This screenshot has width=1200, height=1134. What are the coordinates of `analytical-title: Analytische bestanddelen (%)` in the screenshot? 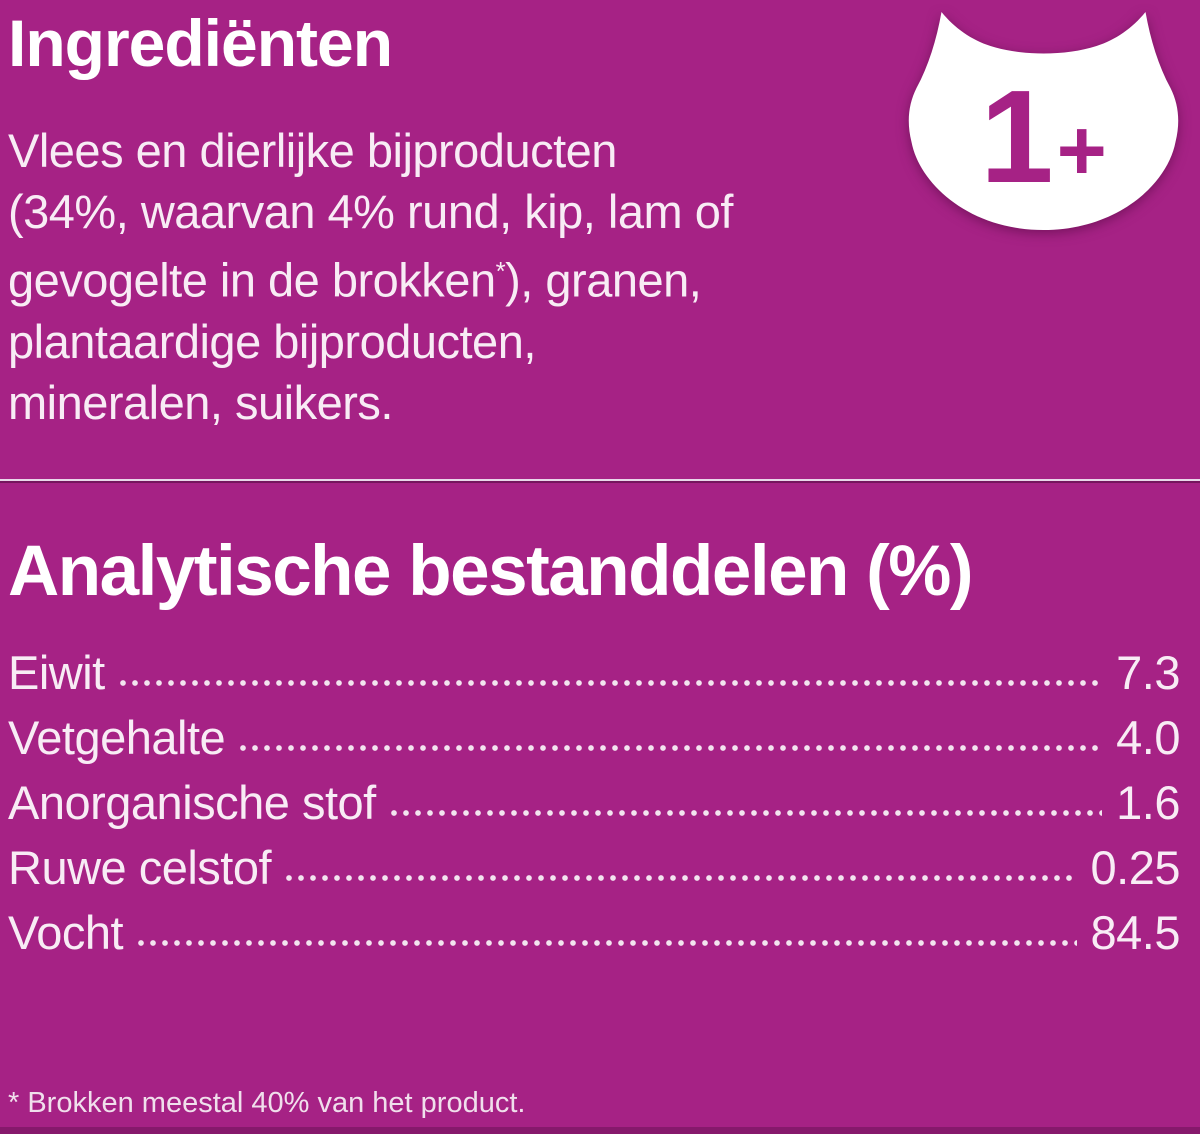 It's located at (491, 571).